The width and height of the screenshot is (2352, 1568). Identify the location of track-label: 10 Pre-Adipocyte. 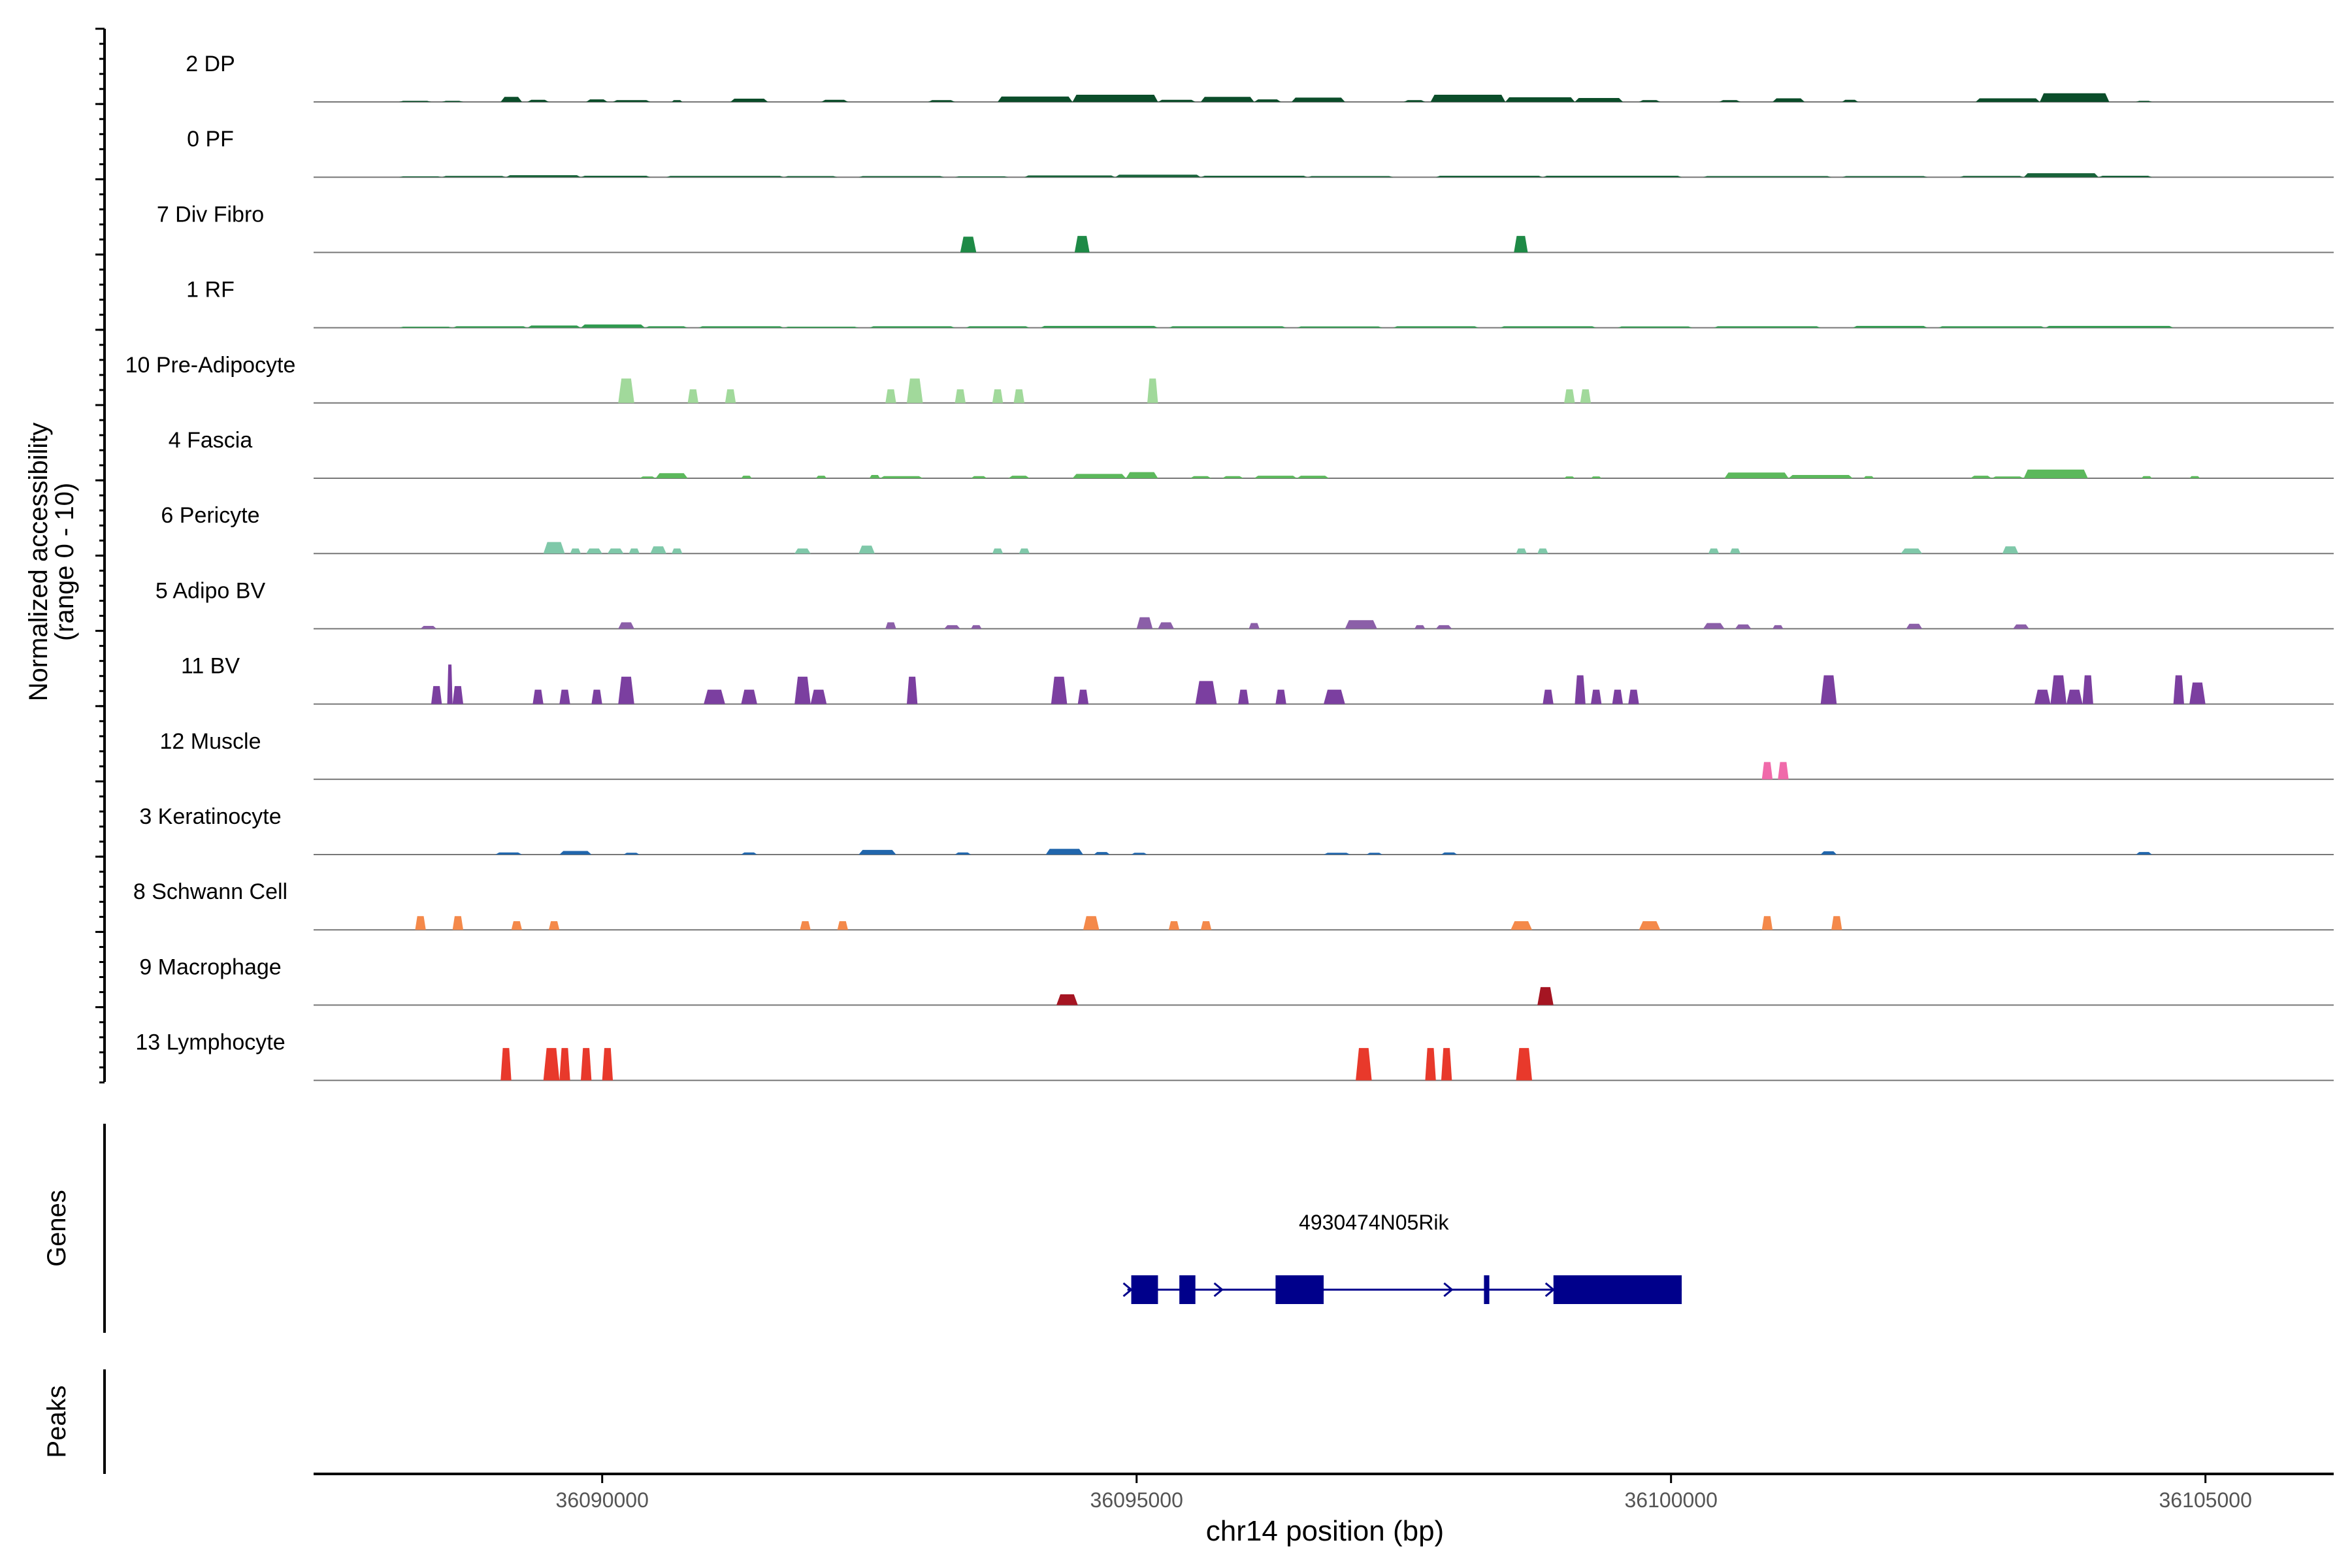
(210, 365).